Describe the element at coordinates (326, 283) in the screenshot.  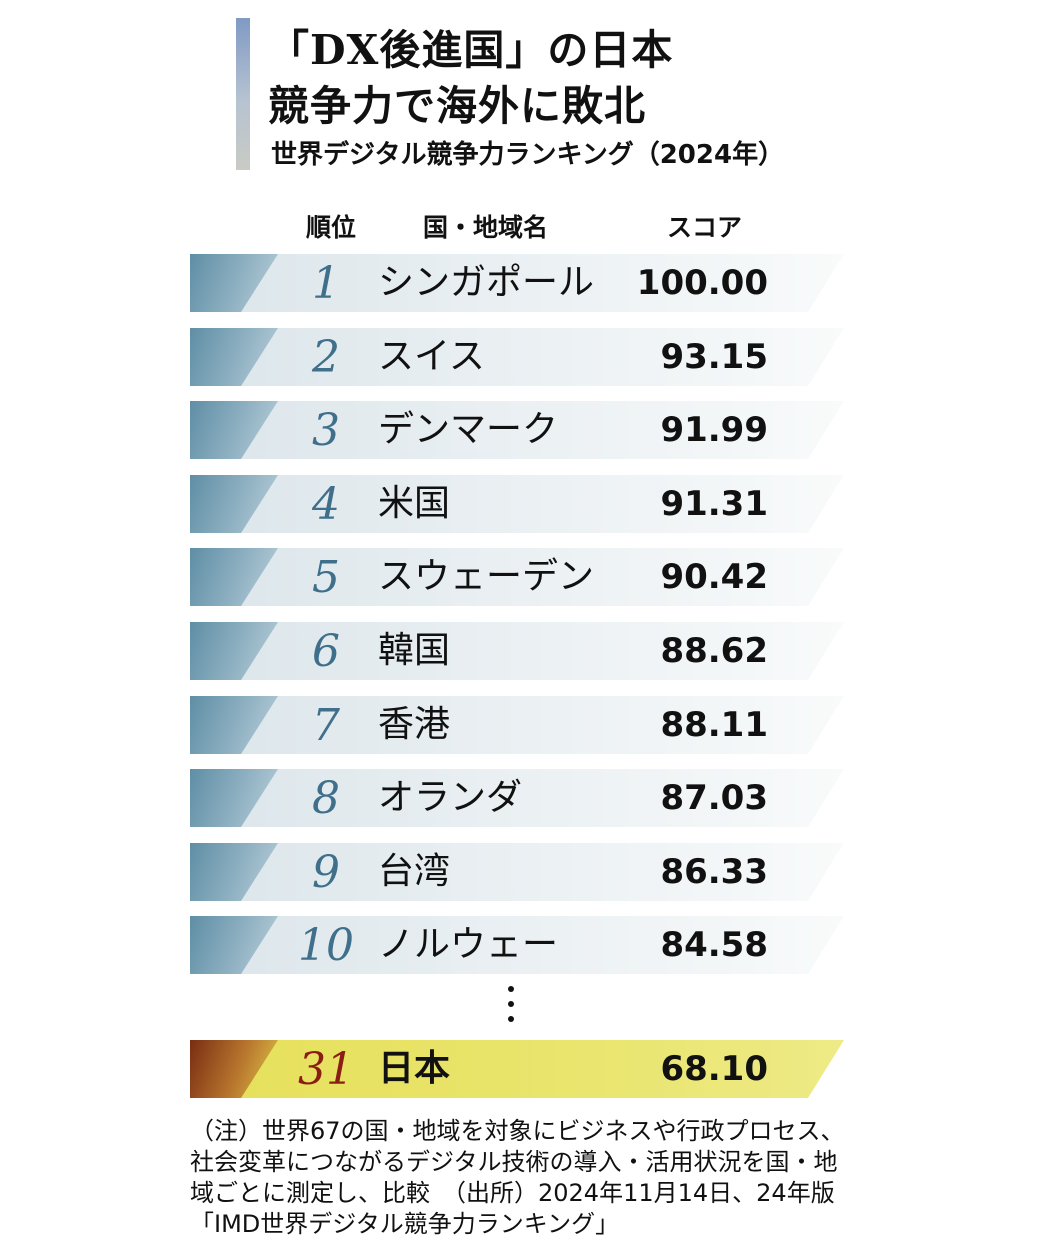
I see `row-rank: 1` at that location.